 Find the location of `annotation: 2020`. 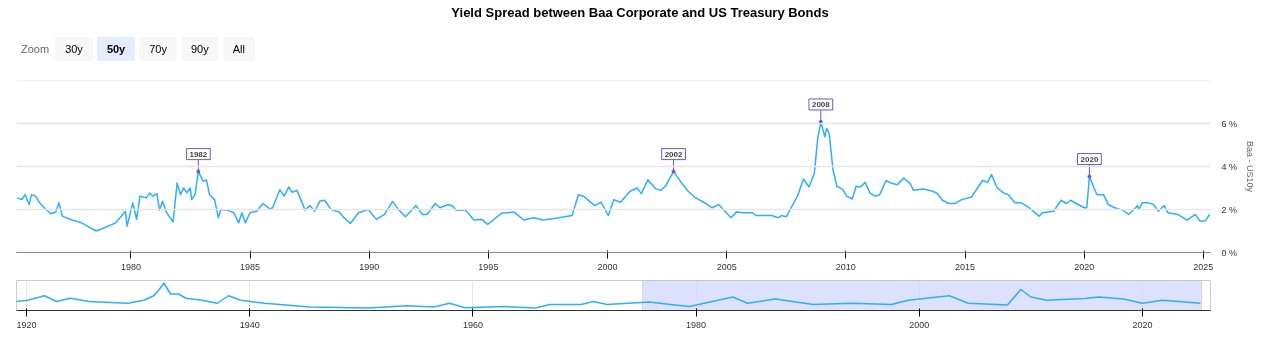

annotation: 2020 is located at coordinates (1089, 159).